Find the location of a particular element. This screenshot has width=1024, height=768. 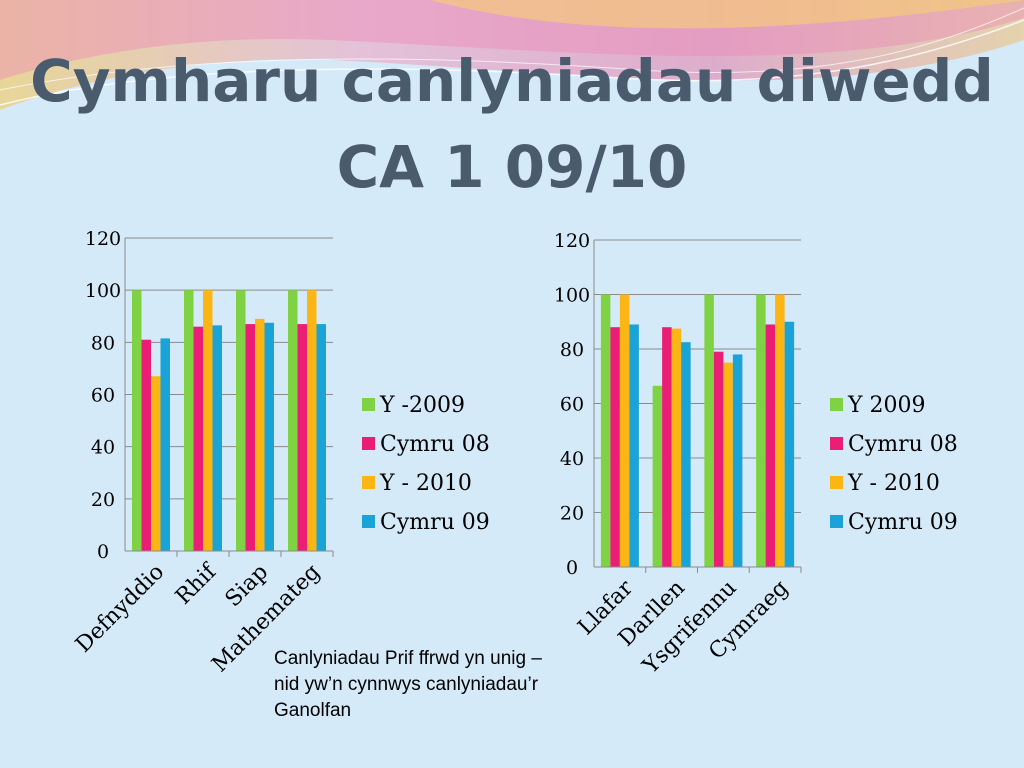

left-y-tick-label: 60 is located at coordinates (103, 396).